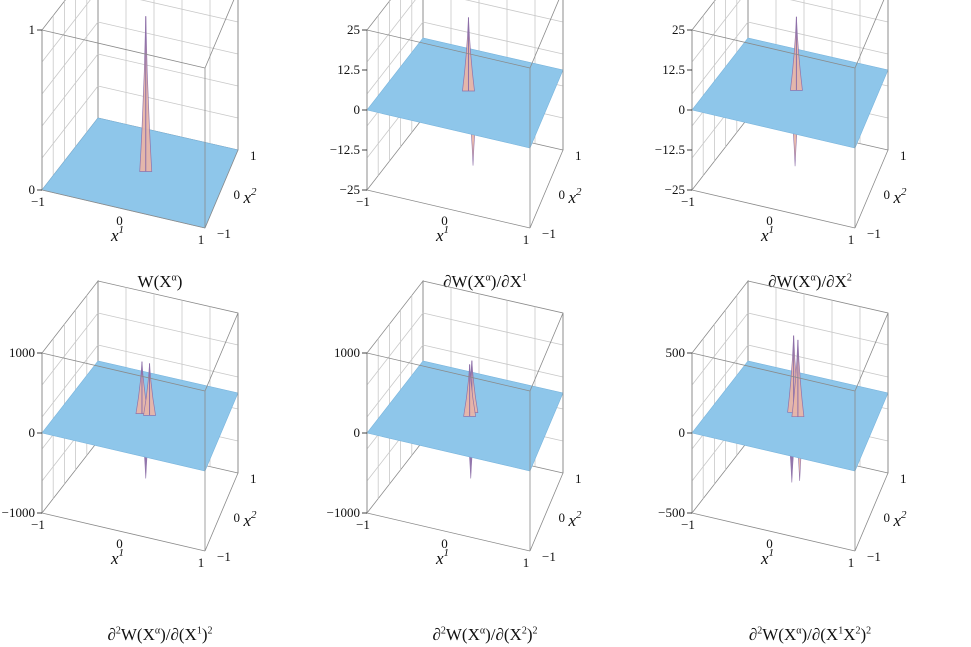 This screenshot has width=971, height=647. I want to click on surface-plot-4: −1000 0 1000 −1 0 1 x1 −1 0 1 x2, so click(130, 424).